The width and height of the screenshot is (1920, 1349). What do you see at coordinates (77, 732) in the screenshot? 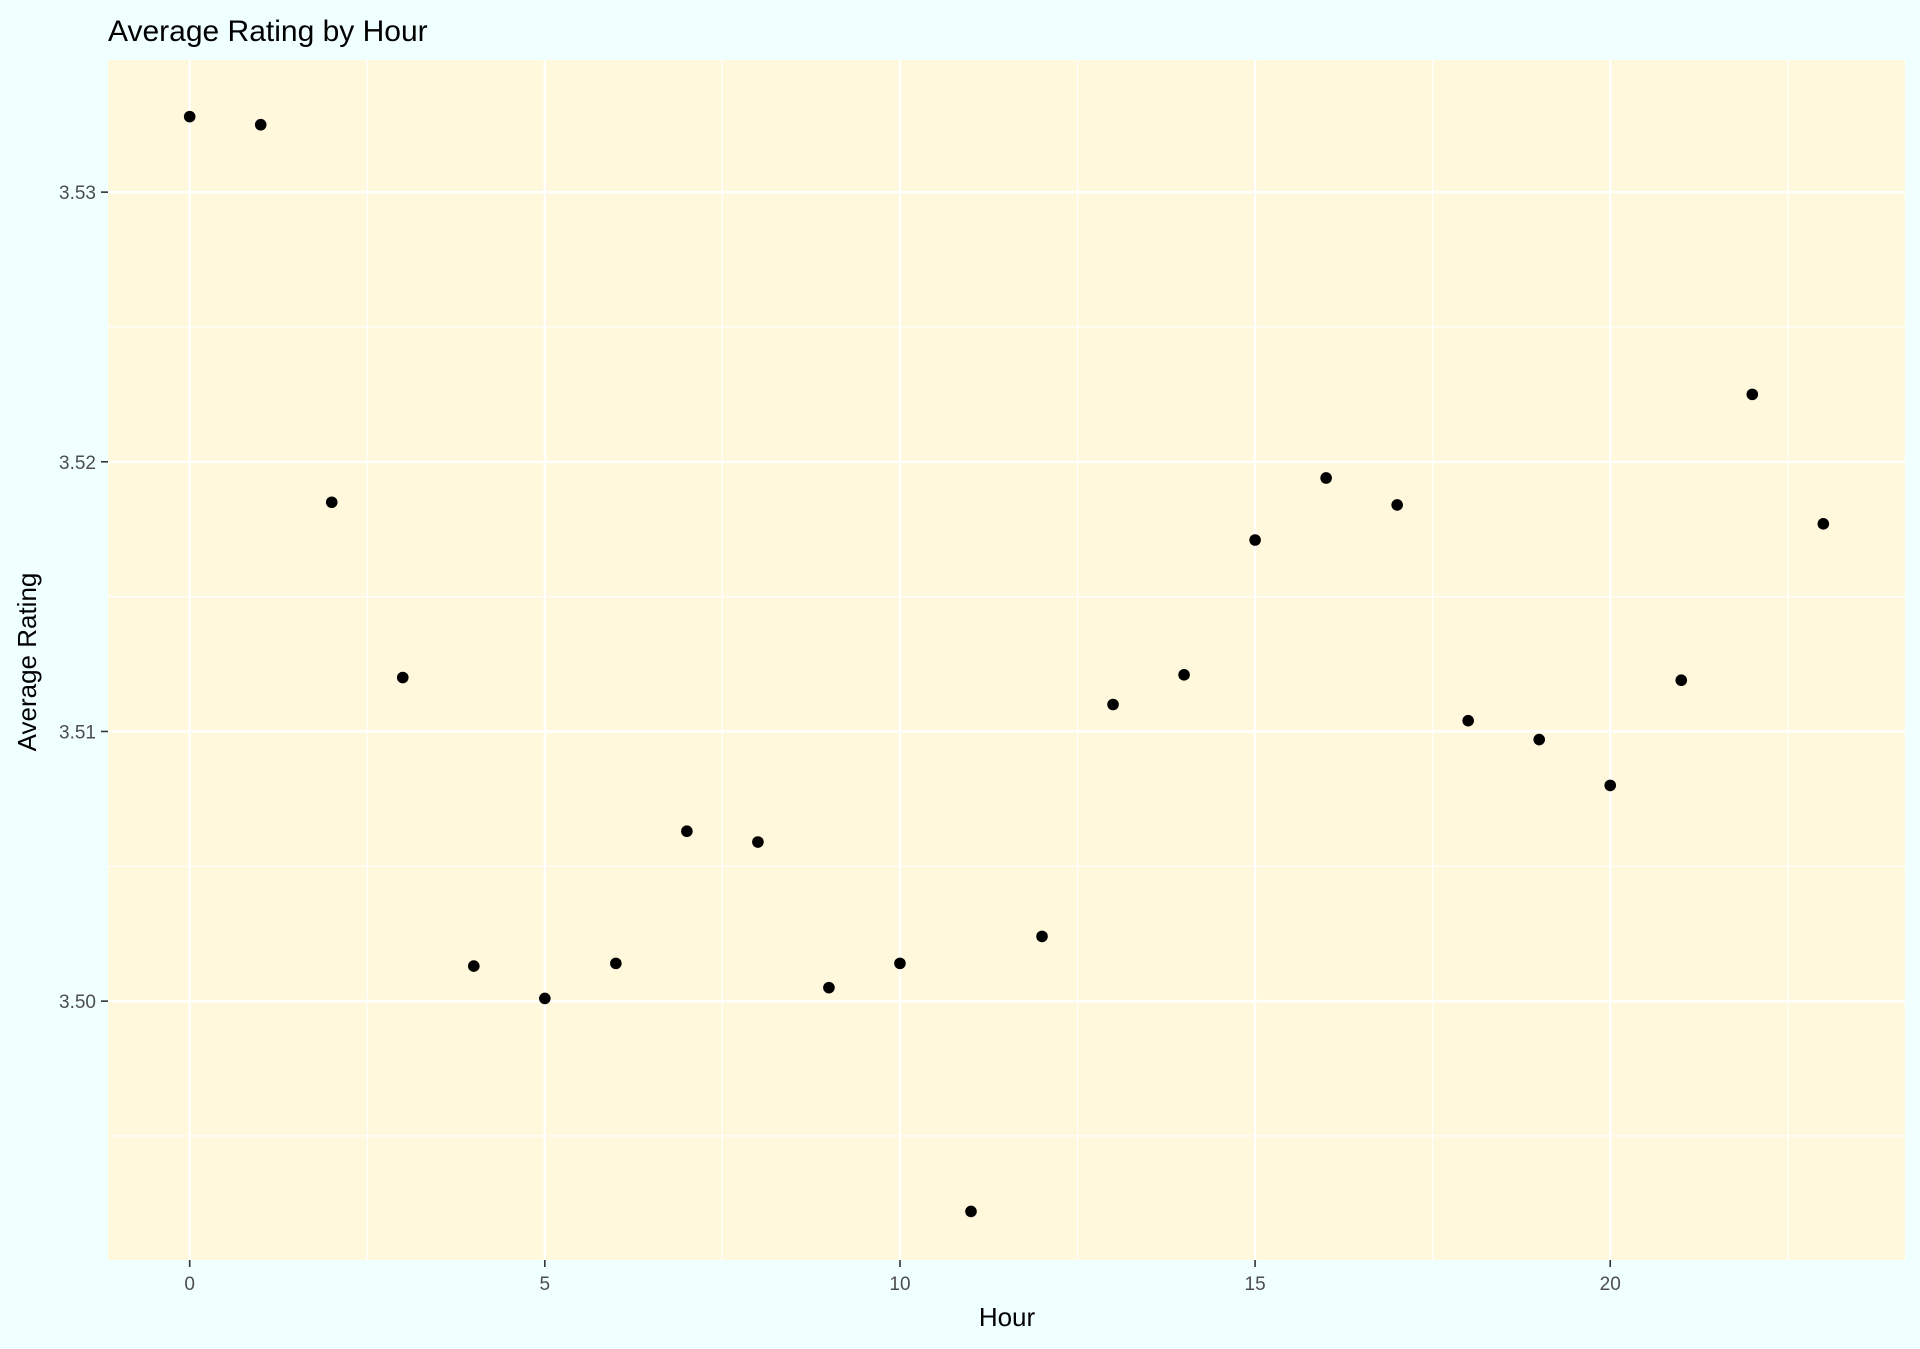
I see `y-tick-label: 3.51` at bounding box center [77, 732].